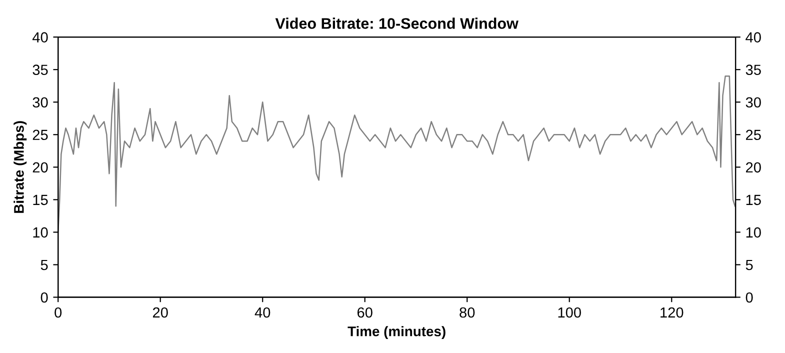  What do you see at coordinates (160, 312) in the screenshot?
I see `x-tick-label: 20` at bounding box center [160, 312].